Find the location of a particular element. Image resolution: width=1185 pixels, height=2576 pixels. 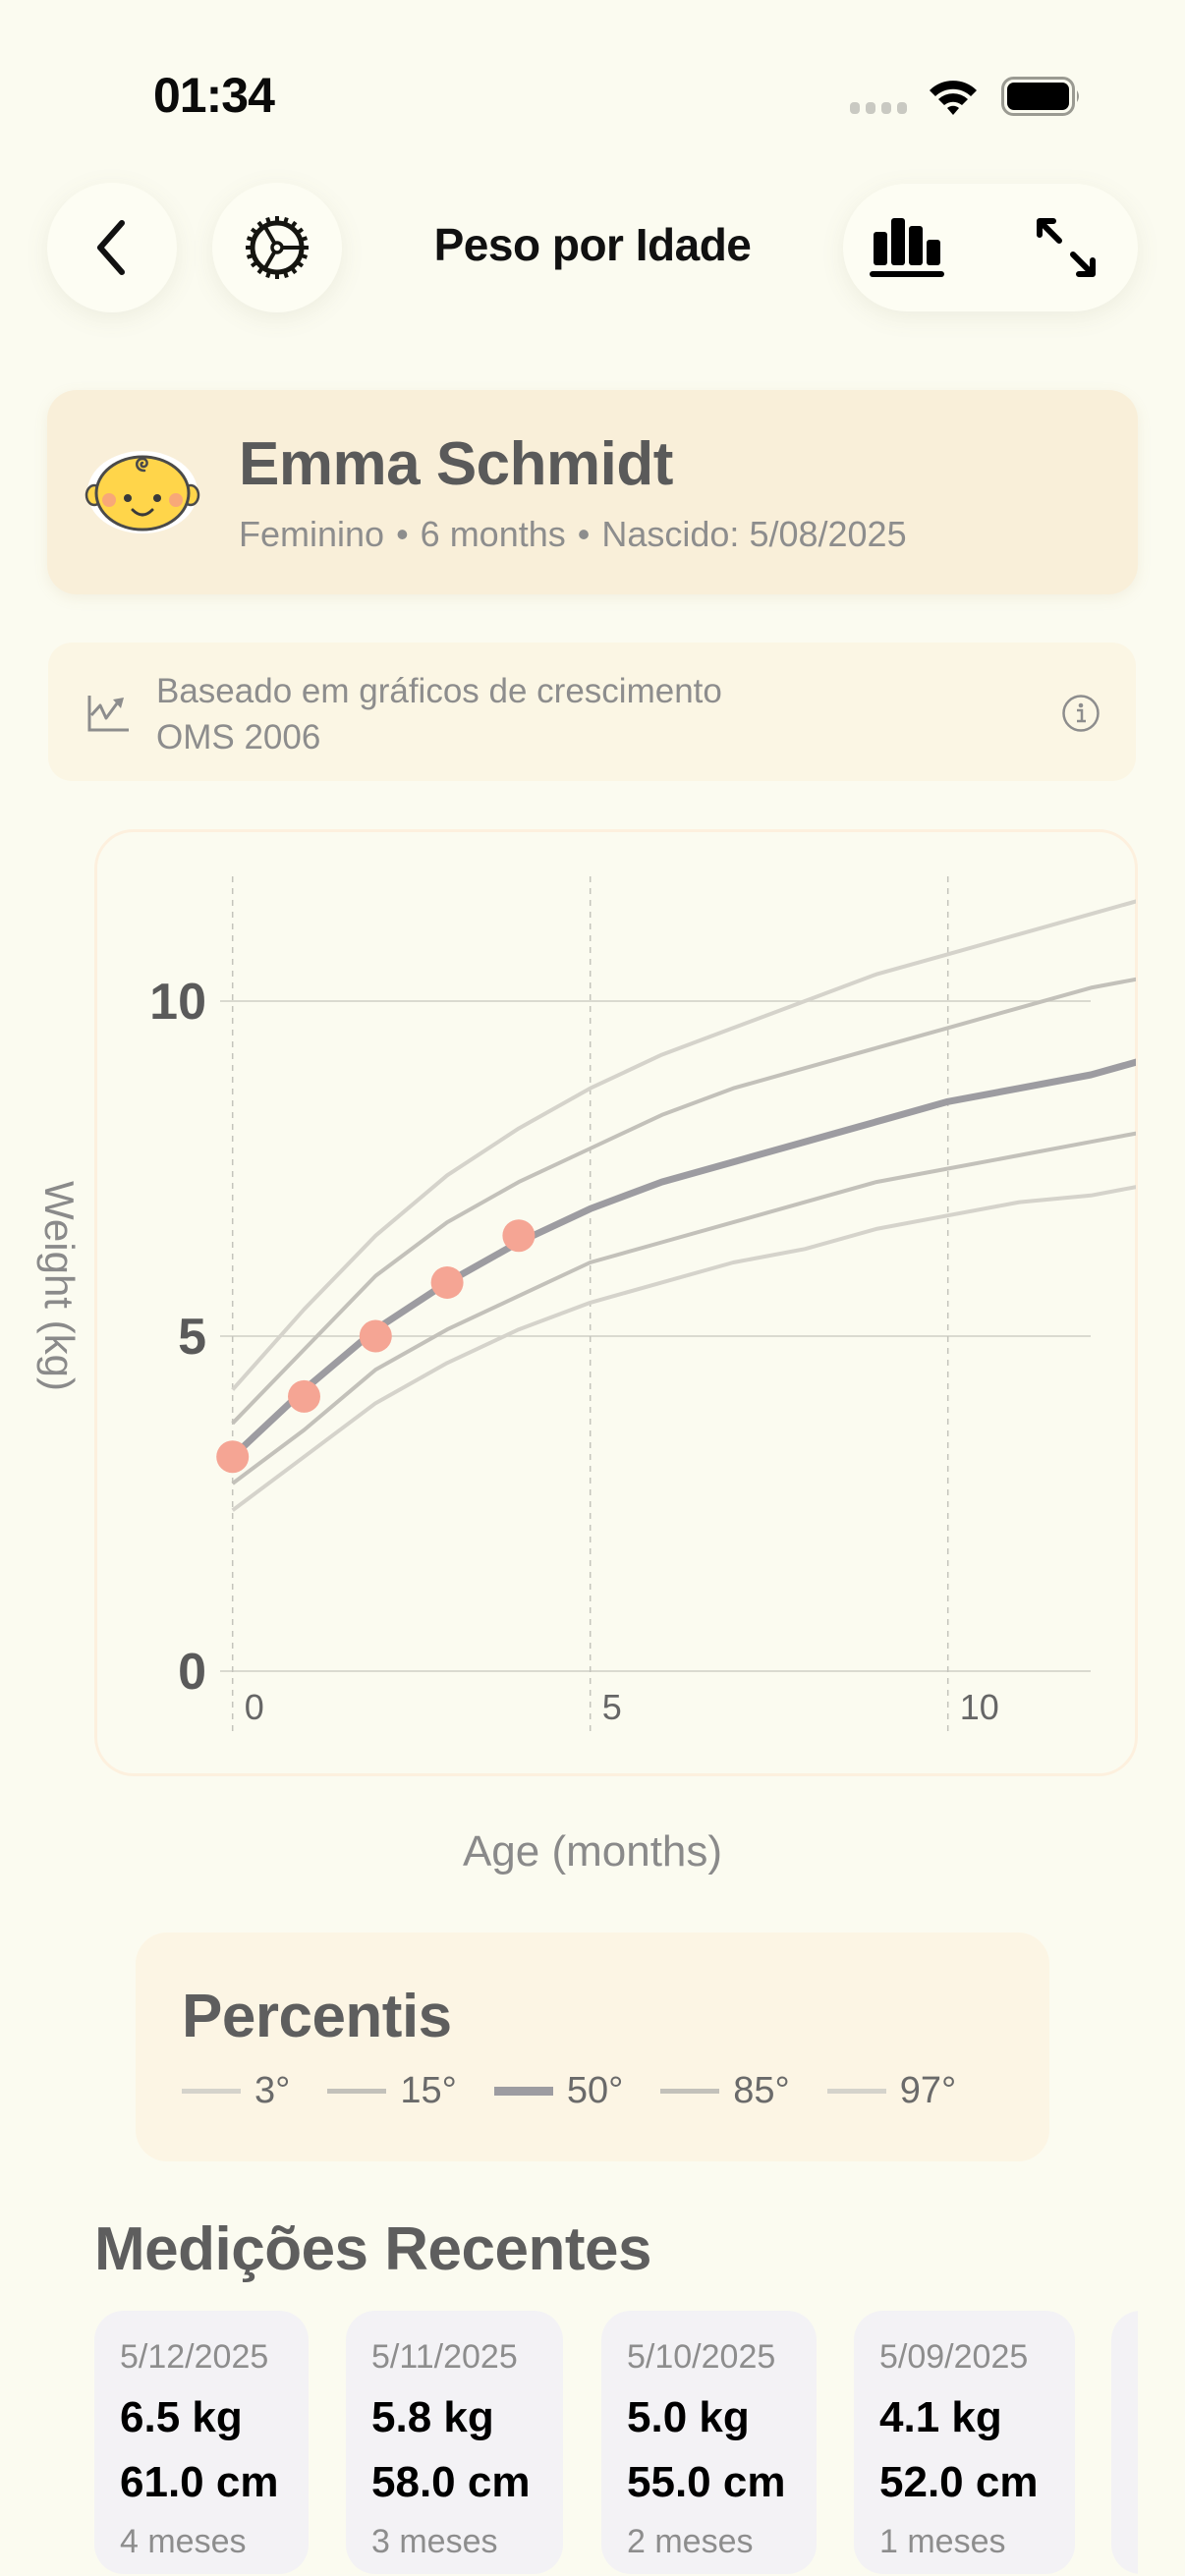

legend-title: Percentis is located at coordinates (317, 2016).